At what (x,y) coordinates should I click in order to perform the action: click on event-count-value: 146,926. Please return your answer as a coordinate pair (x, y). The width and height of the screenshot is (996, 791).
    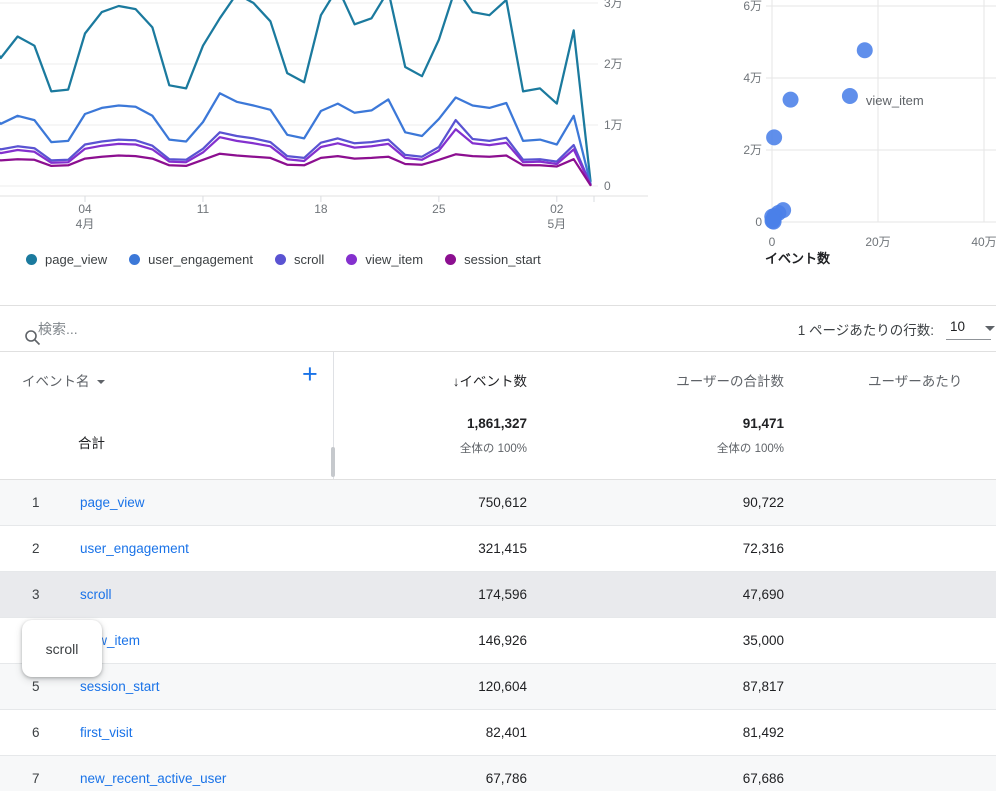
    Looking at the image, I should click on (502, 640).